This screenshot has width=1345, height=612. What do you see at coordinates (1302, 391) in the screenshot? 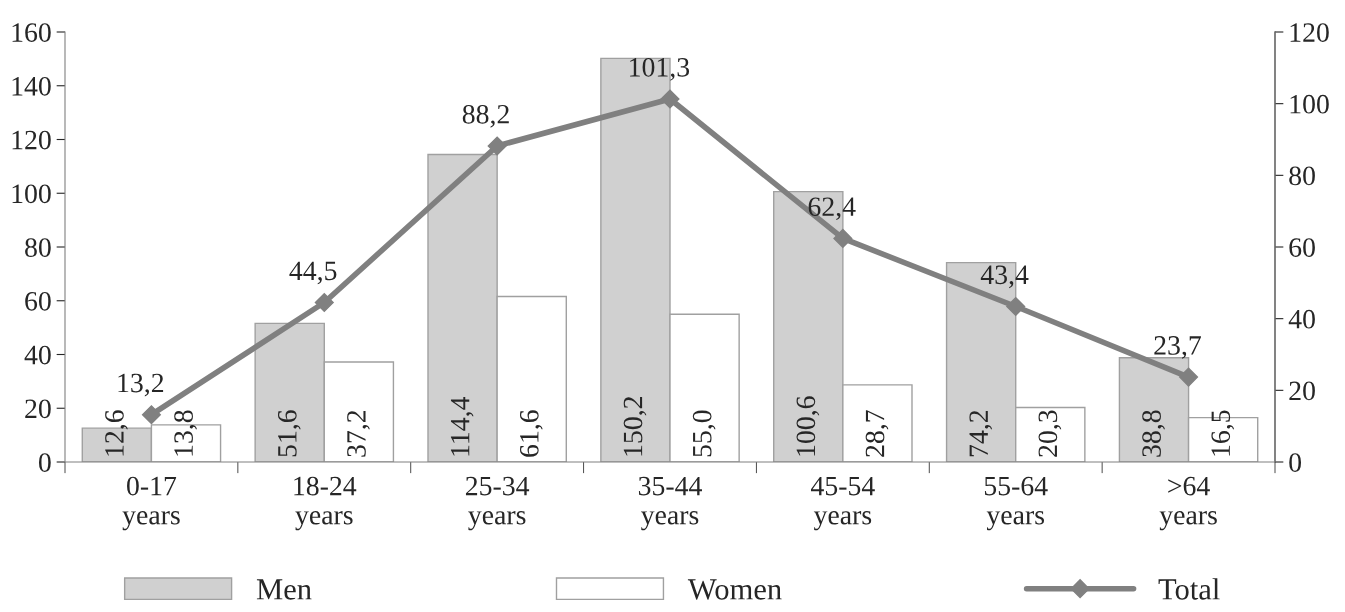
I see `y2-tick-label: 20` at bounding box center [1302, 391].